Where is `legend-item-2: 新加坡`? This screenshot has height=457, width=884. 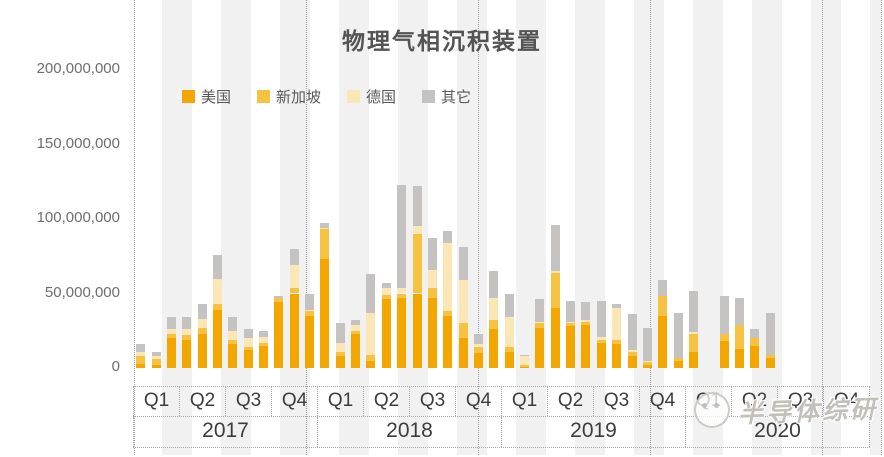
legend-item-2: 新加坡 is located at coordinates (289, 96).